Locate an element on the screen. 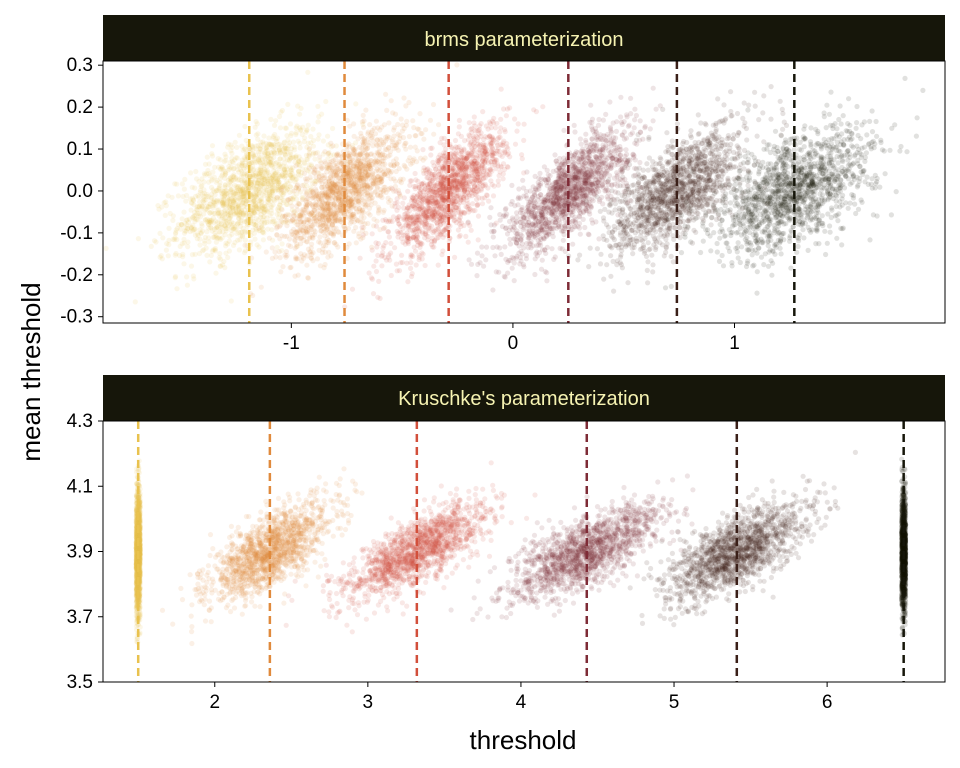 The width and height of the screenshot is (960, 768). point-cluster is located at coordinates (234, 187).